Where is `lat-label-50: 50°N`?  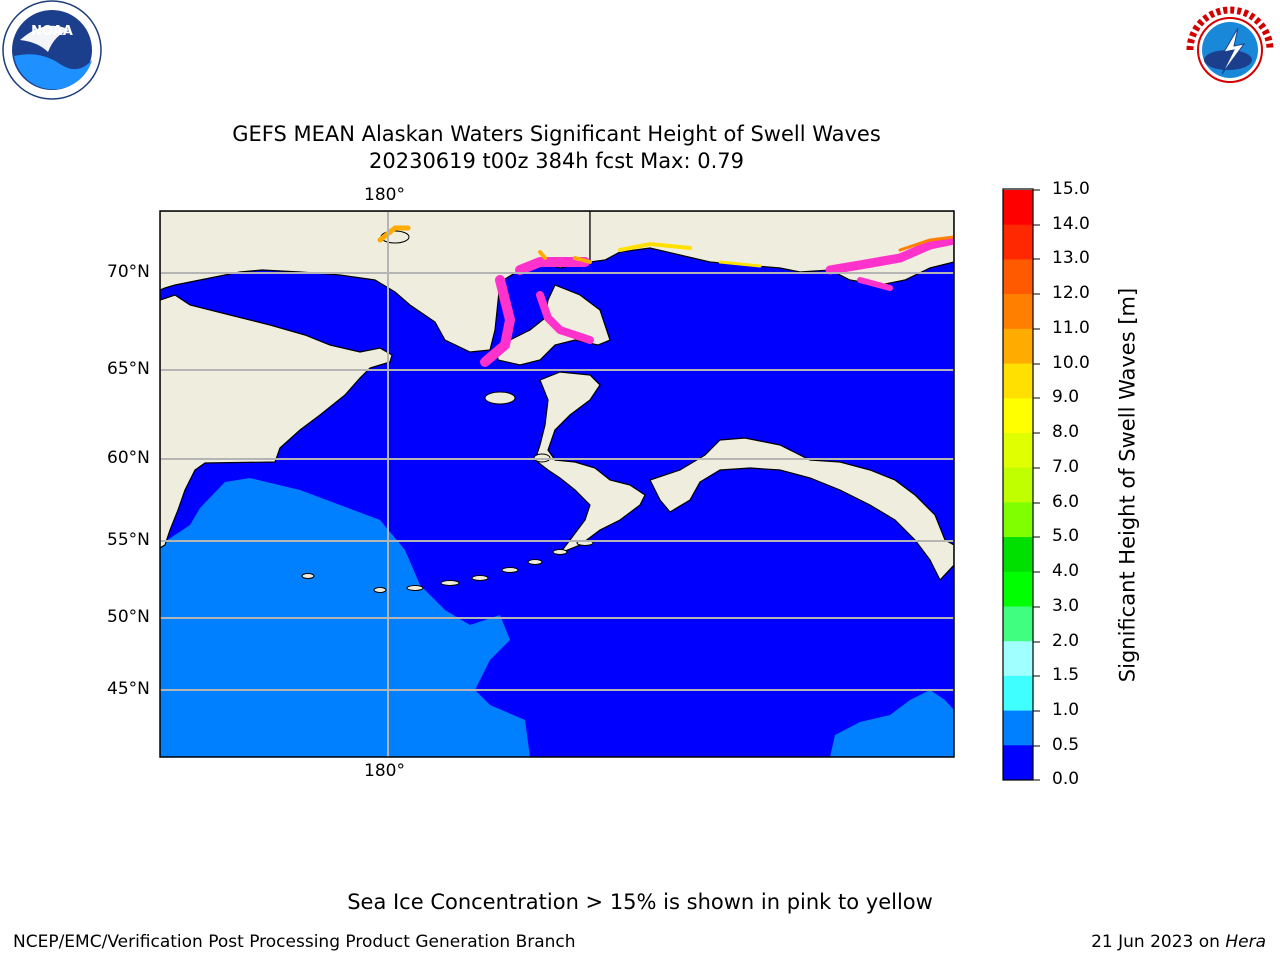
lat-label-50: 50°N is located at coordinates (128, 617).